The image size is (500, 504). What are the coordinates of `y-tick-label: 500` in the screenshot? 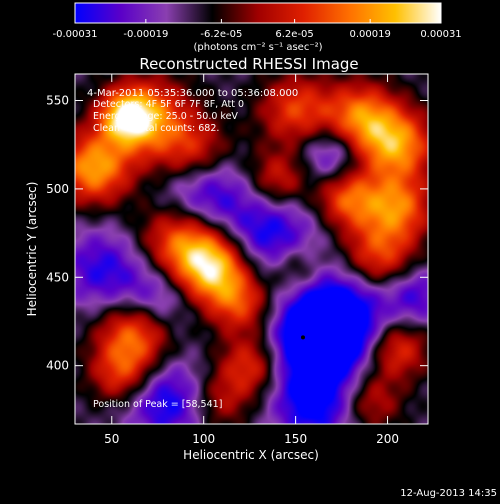 It's located at (57, 189).